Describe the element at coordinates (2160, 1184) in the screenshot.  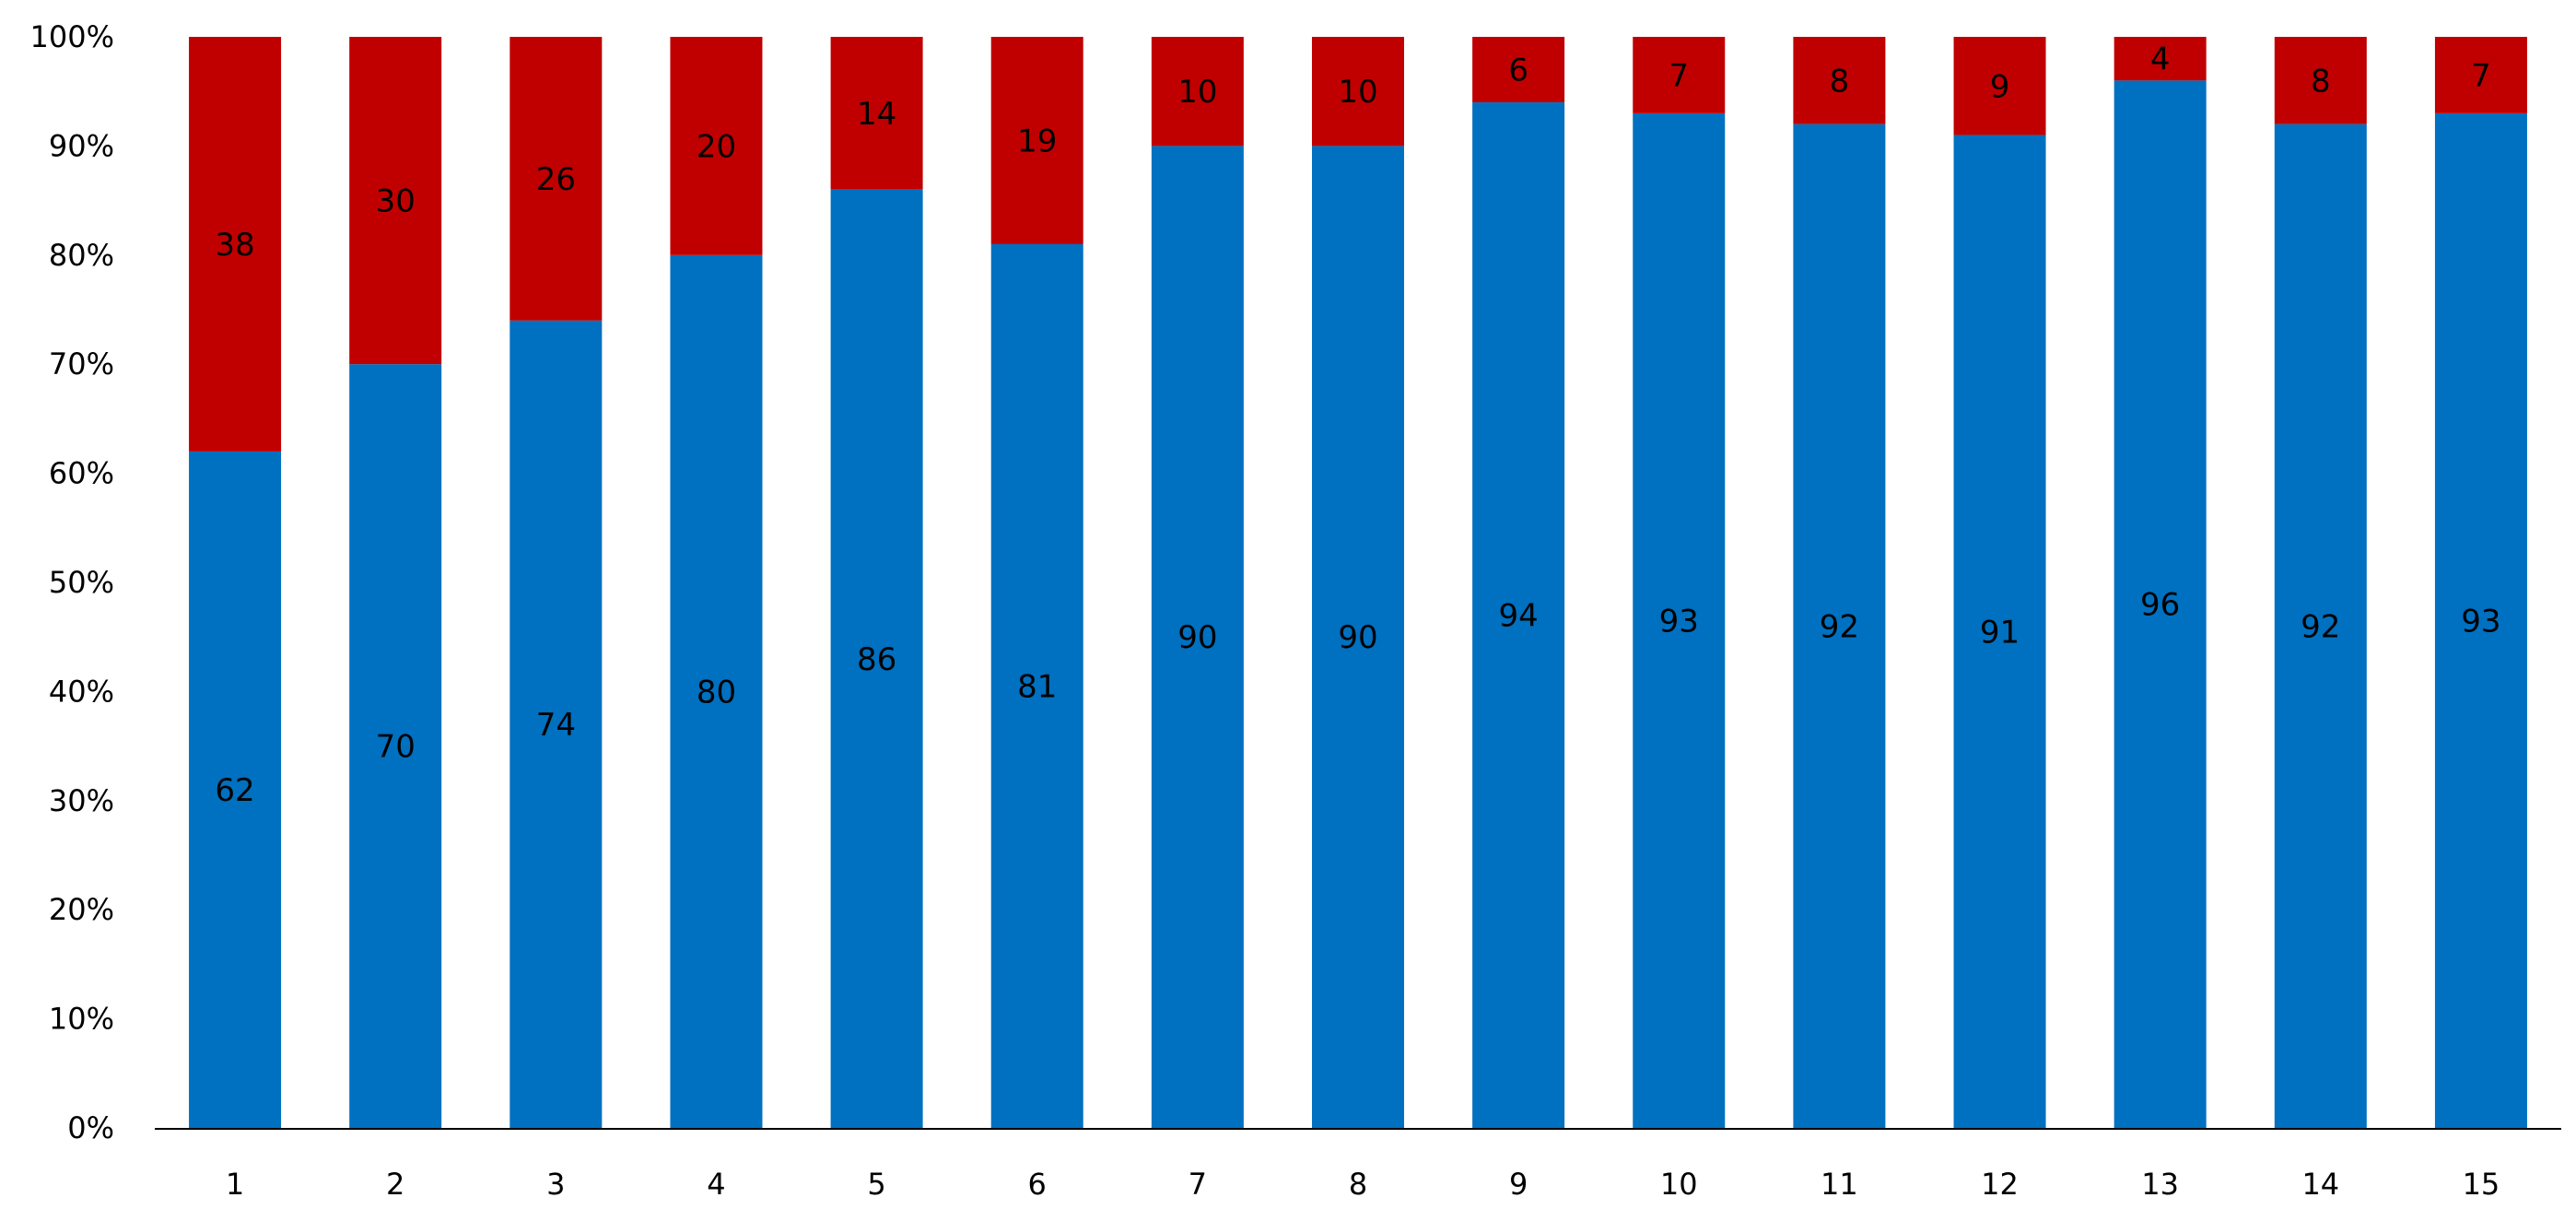
I see `x-tick-label: 13` at that location.